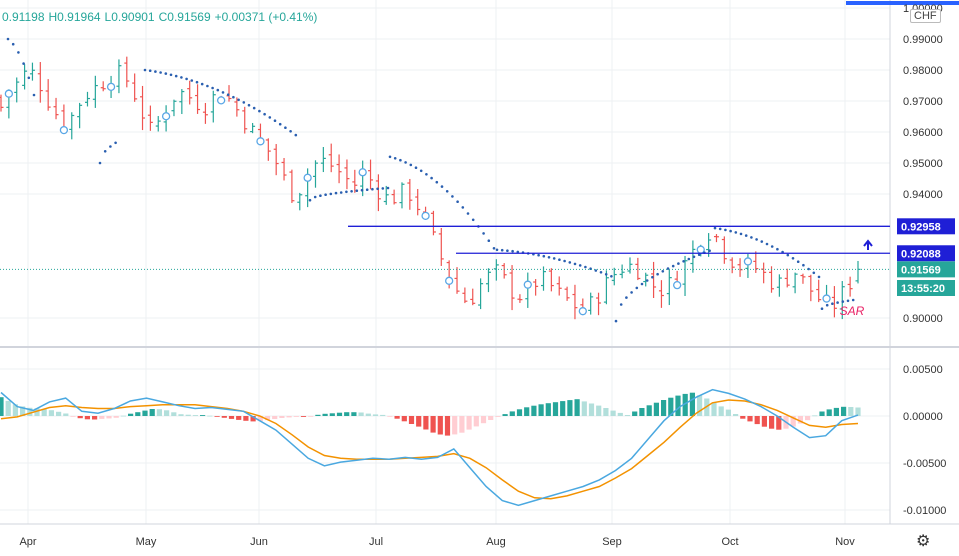  What do you see at coordinates (430, 414) in the screenshot?
I see `macd-histogram` at bounding box center [430, 414].